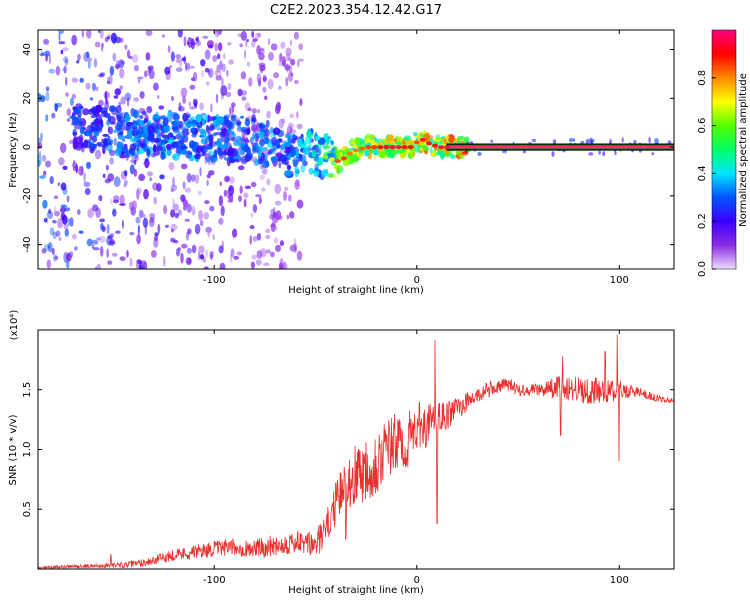  I want to click on colorbar-bar, so click(724, 149).